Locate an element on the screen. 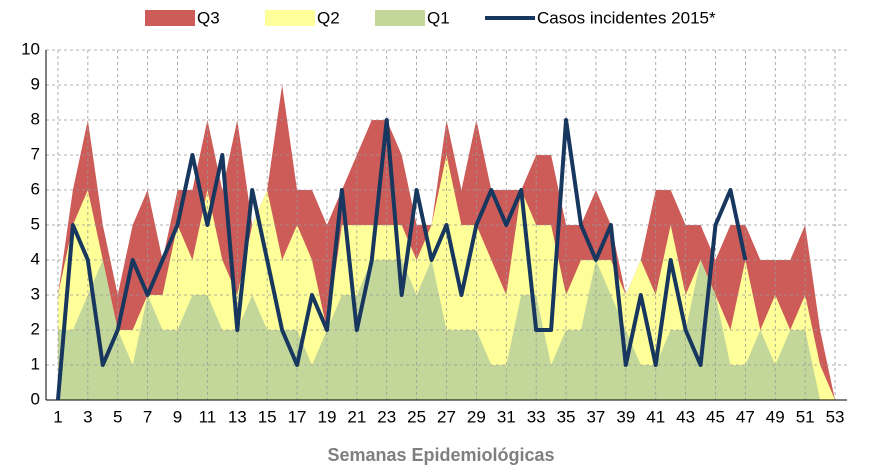 The height and width of the screenshot is (472, 871). y-tick-label: 1 is located at coordinates (35, 363).